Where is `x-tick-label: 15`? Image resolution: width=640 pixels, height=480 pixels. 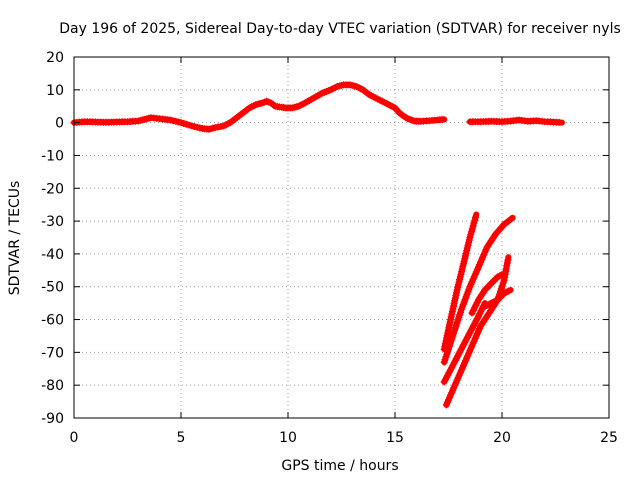 x-tick-label: 15 is located at coordinates (395, 438).